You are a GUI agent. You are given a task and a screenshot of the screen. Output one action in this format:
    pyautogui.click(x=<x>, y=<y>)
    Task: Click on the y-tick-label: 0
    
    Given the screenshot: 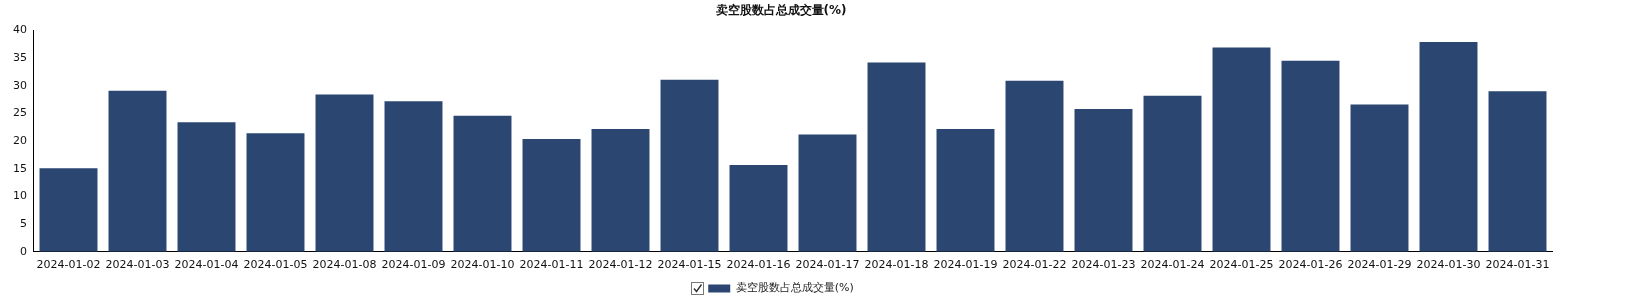 What is the action you would take?
    pyautogui.click(x=23, y=251)
    